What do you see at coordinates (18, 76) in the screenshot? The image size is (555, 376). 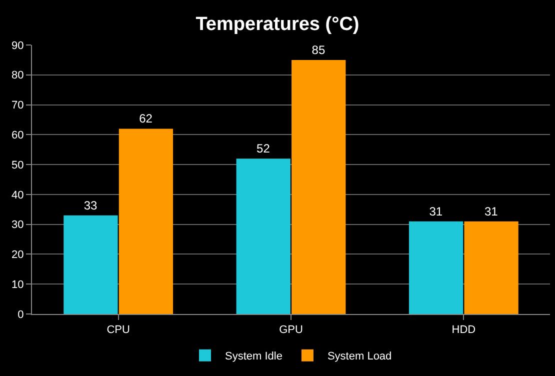 I see `y-tick-label: 80` at bounding box center [18, 76].